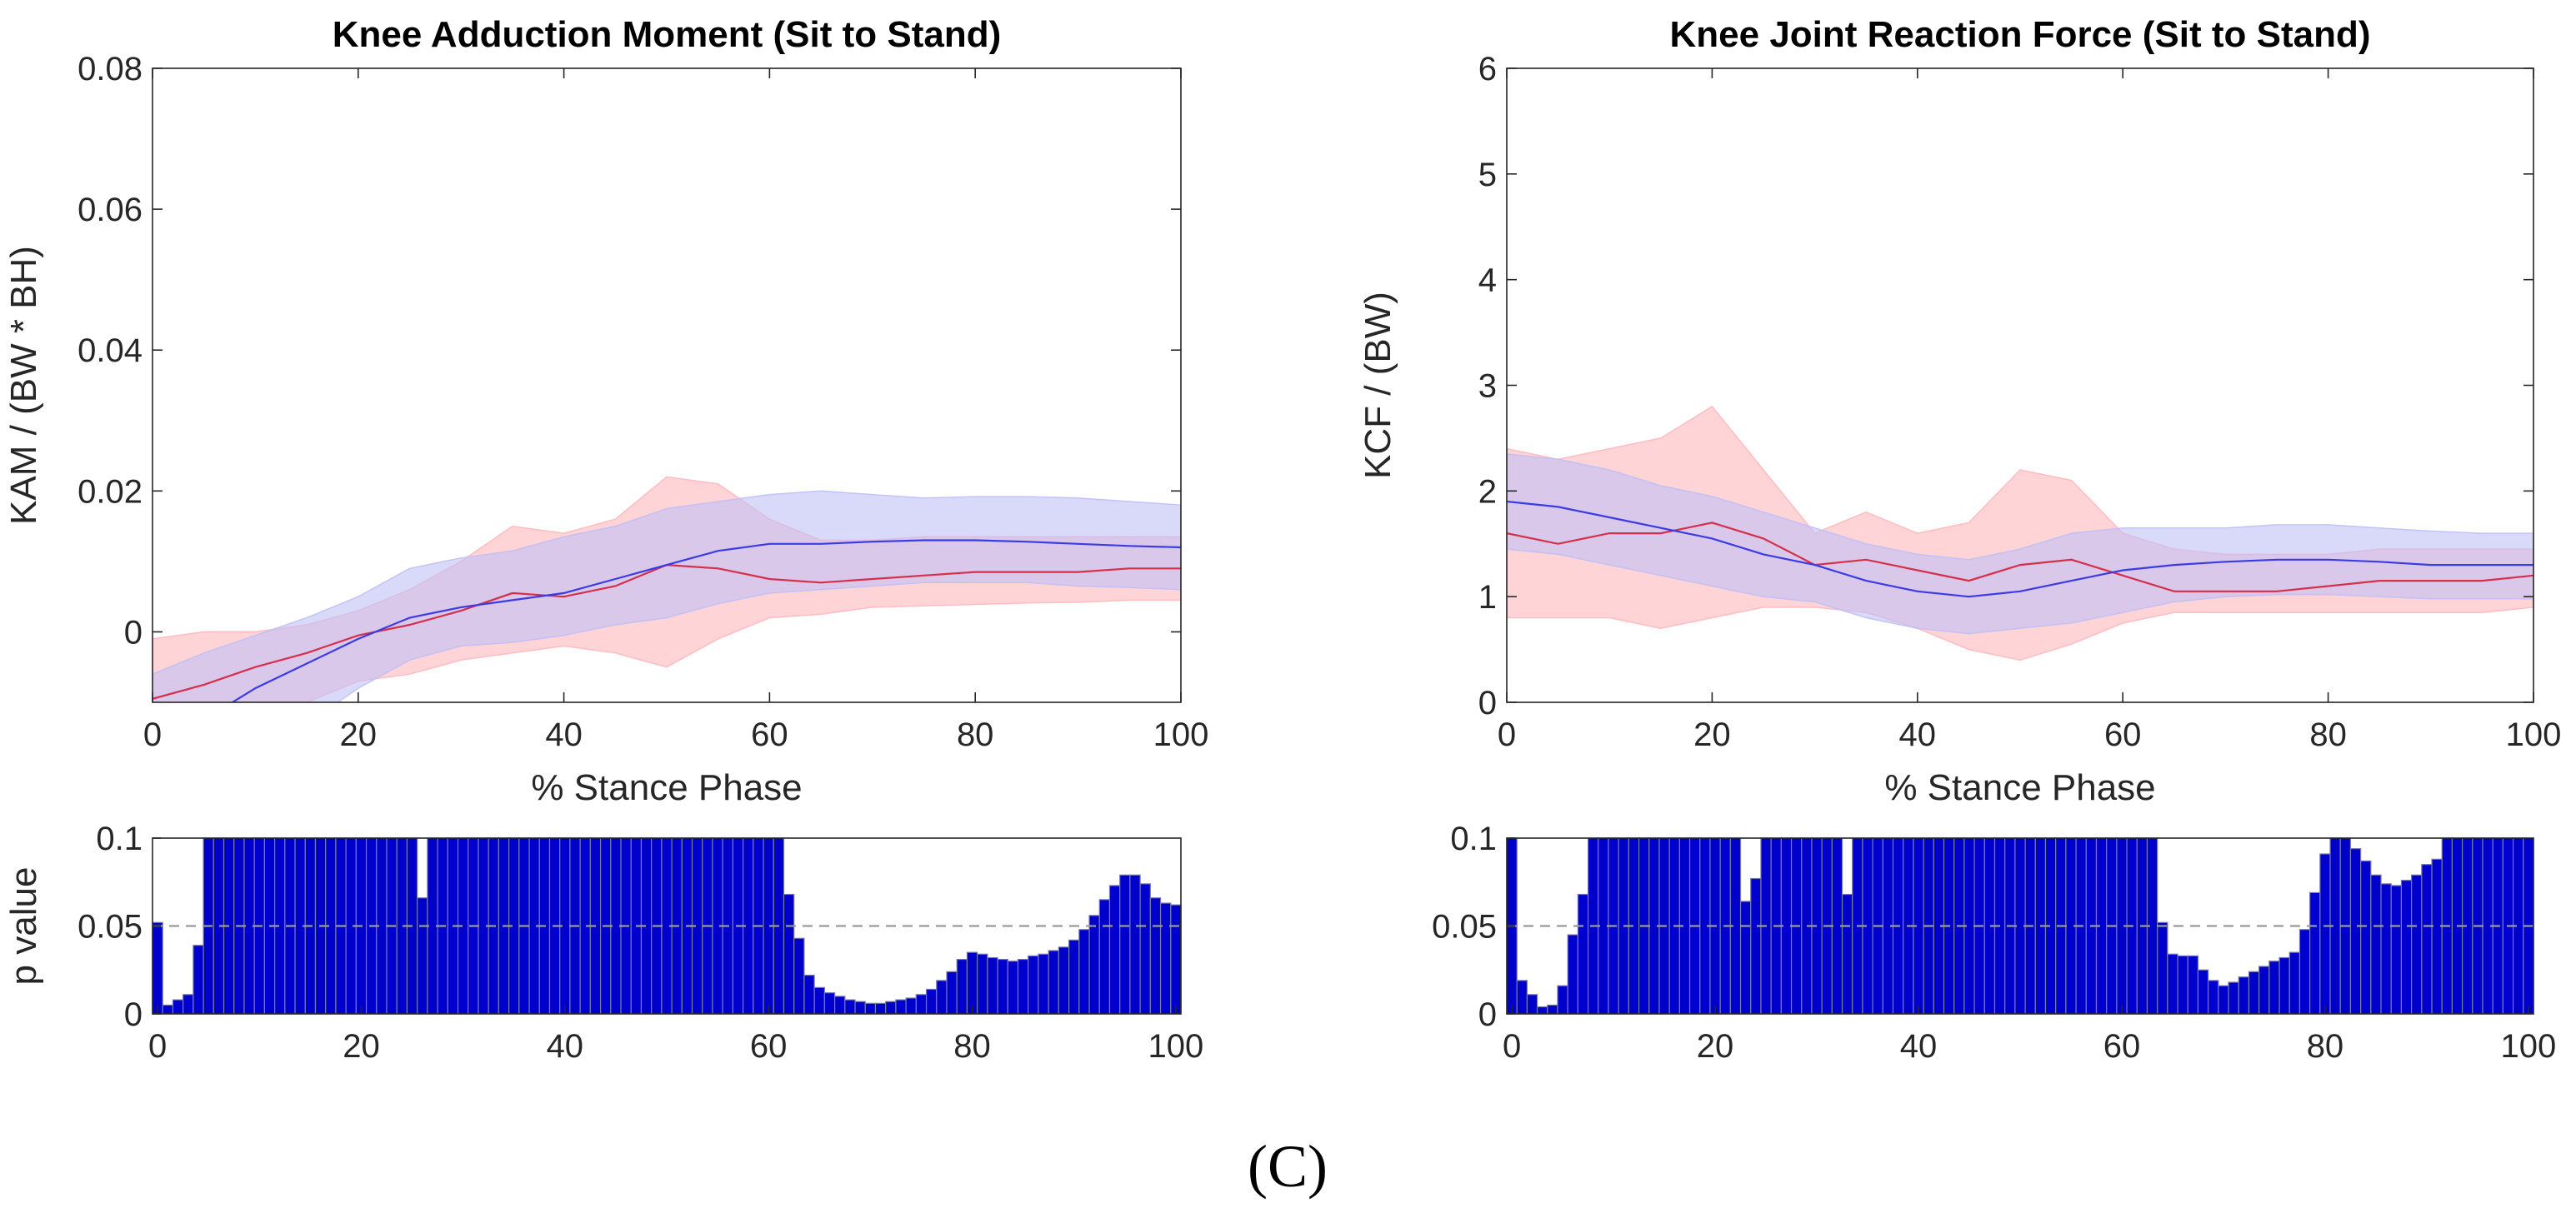  I want to click on kcf-ytick-label: 2, so click(1488, 492).